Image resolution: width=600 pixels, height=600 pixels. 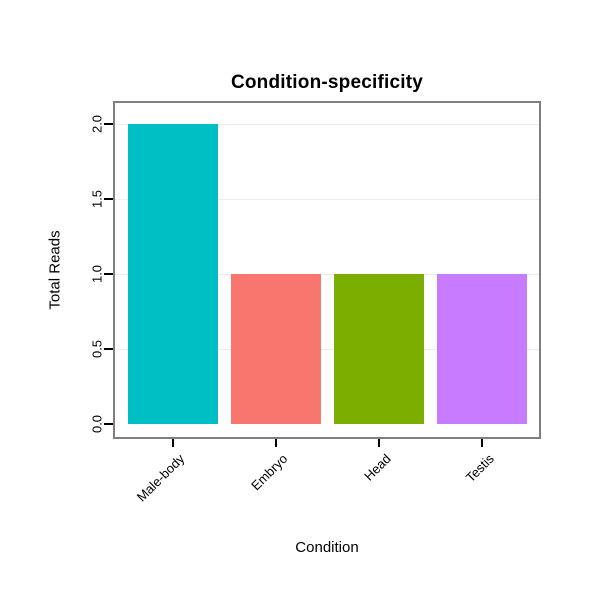 I want to click on x-tick-label: Head, so click(x=377, y=467).